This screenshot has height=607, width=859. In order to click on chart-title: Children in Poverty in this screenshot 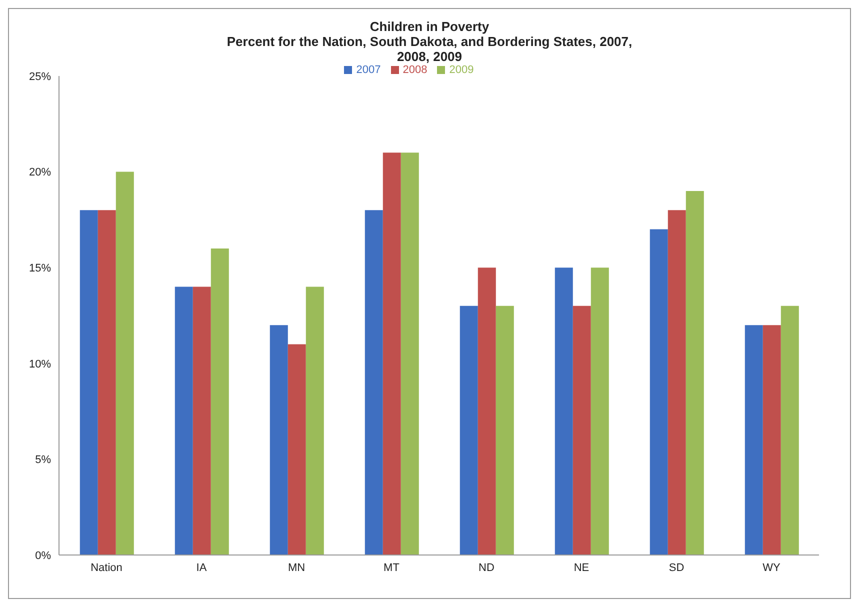, I will do `click(429, 26)`.